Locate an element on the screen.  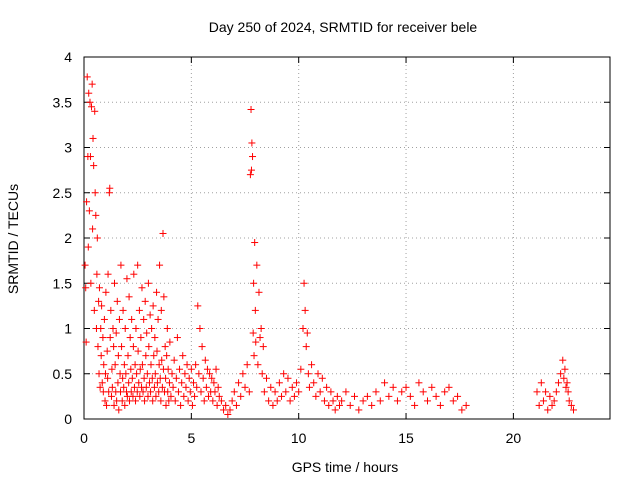
y-tick-label: 2.5 is located at coordinates (63, 193).